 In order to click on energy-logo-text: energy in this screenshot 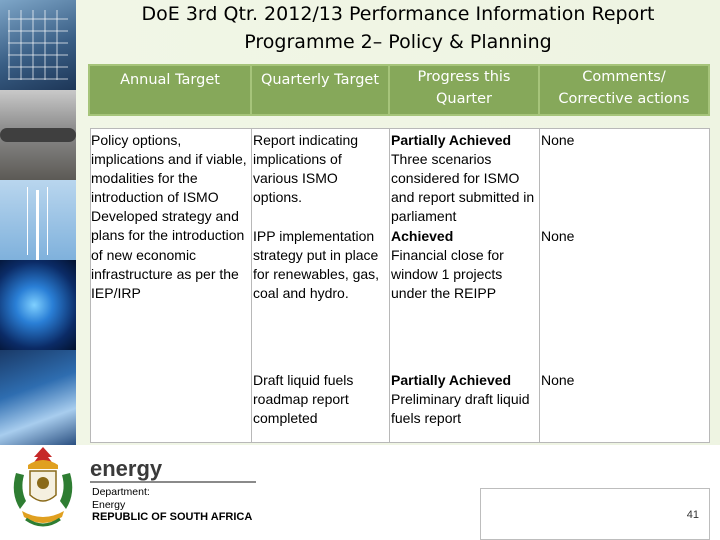, I will do `click(126, 469)`.